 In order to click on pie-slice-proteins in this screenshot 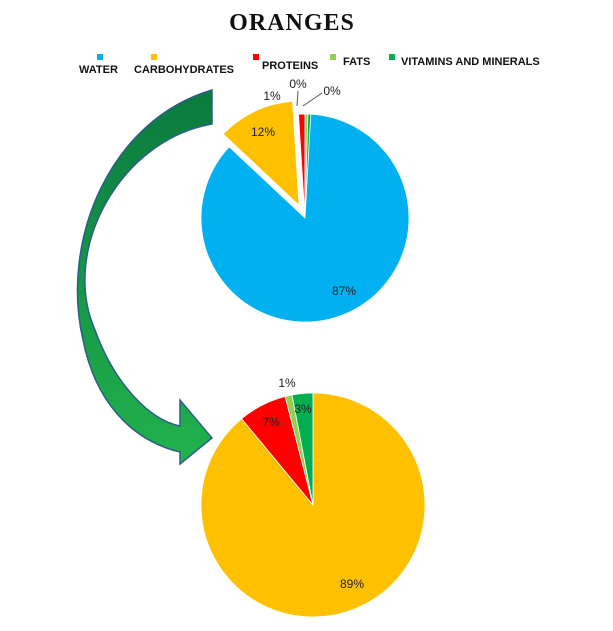, I will do `click(302, 166)`.